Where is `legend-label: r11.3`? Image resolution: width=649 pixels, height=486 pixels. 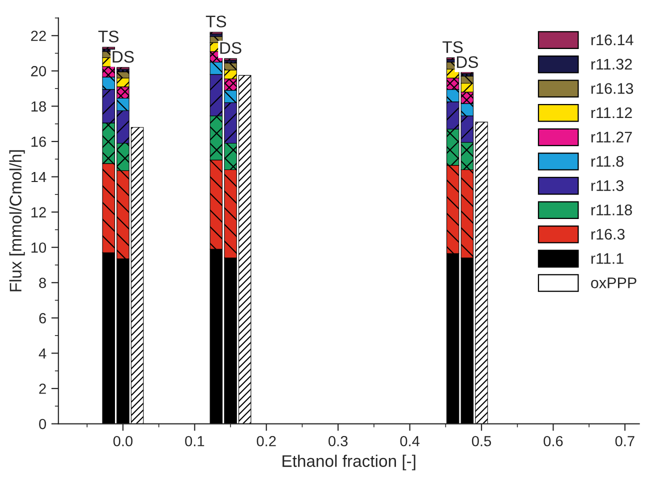
legend-label: r11.3 is located at coordinates (607, 186).